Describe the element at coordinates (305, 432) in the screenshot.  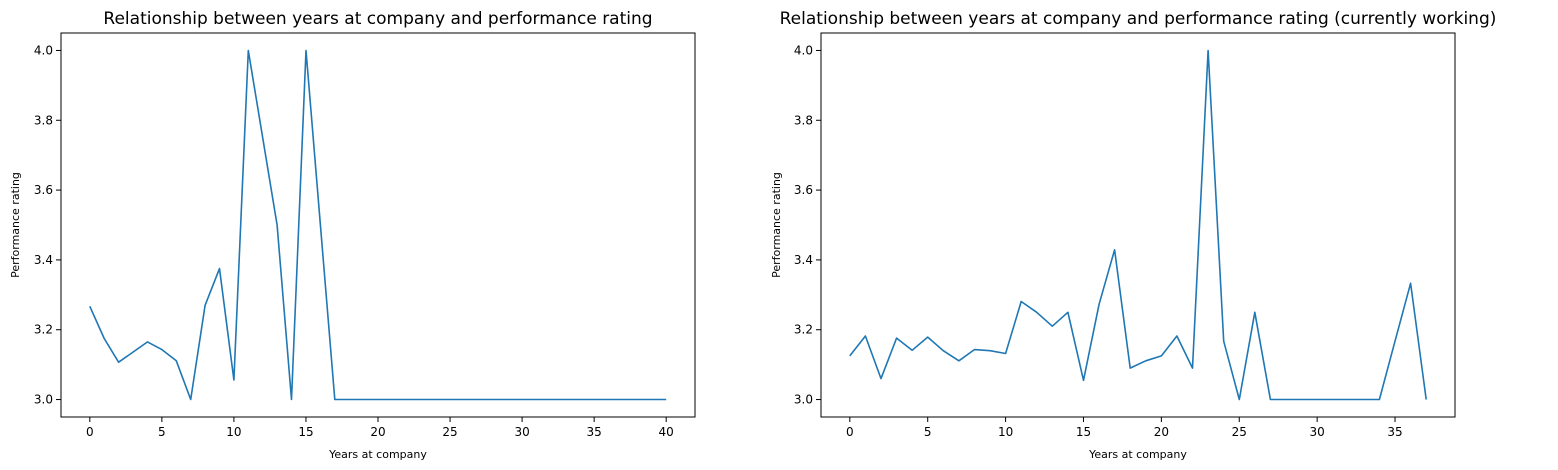
I see `left-x-tick-label: 15` at that location.